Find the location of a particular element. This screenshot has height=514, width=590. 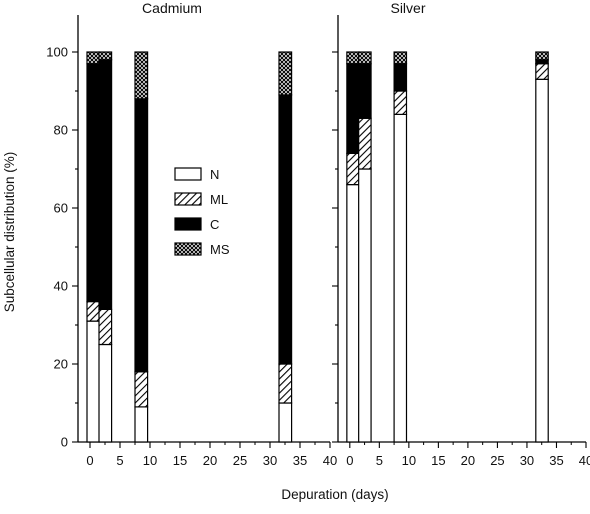

legend-swatch-ms is located at coordinates (188, 249).